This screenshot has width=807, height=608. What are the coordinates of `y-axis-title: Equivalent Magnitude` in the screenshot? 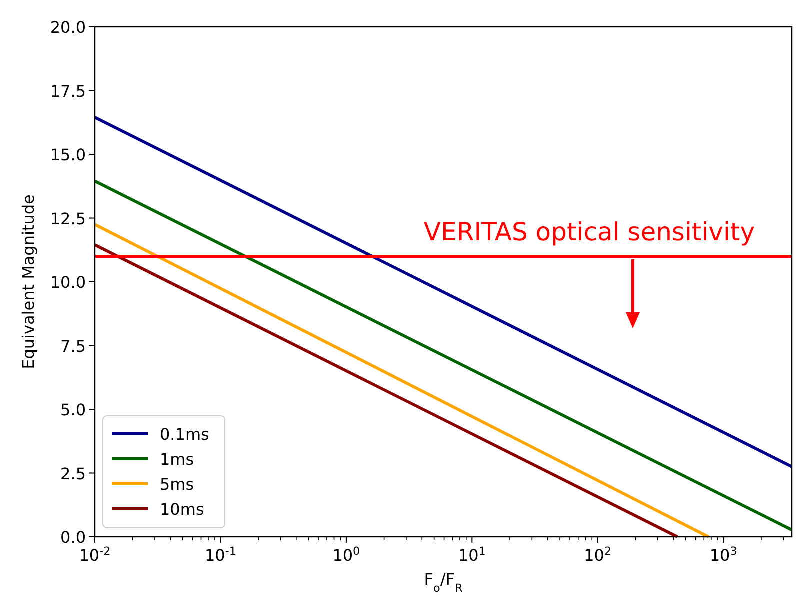 It's located at (28, 282).